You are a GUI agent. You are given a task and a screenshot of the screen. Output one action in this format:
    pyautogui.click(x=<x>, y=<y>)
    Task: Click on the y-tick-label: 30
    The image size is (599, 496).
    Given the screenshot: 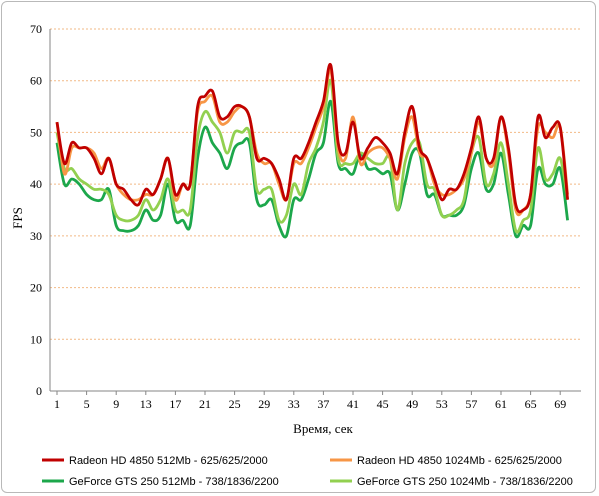 What is the action you would take?
    pyautogui.click(x=36, y=236)
    